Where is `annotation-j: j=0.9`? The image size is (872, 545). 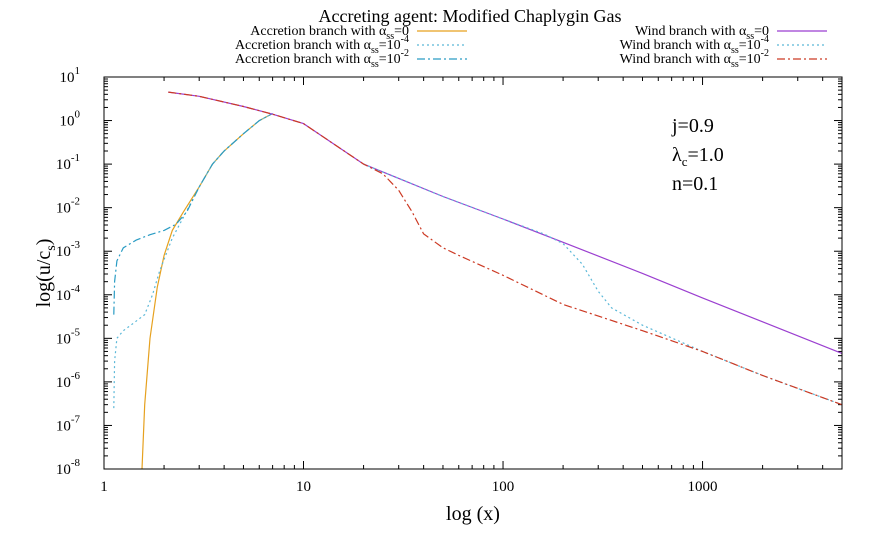
annotation-j: j=0.9 is located at coordinates (692, 126).